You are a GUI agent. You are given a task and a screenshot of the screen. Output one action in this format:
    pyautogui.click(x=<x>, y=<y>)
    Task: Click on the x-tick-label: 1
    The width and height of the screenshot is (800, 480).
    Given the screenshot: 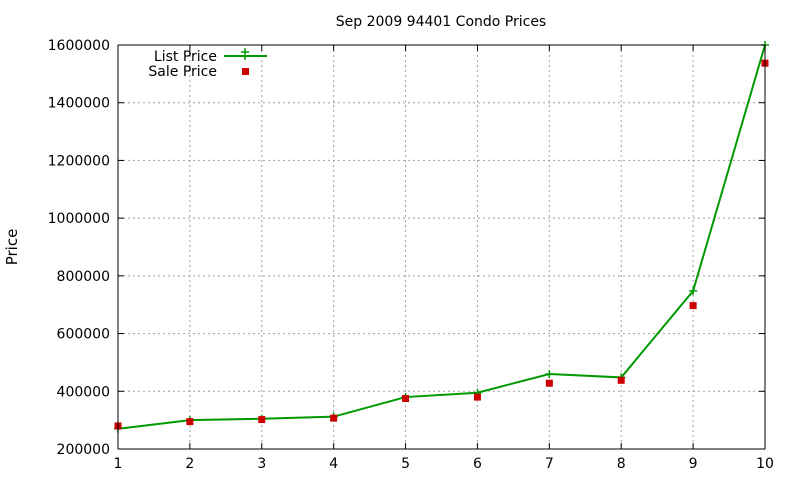 What is the action you would take?
    pyautogui.click(x=118, y=464)
    